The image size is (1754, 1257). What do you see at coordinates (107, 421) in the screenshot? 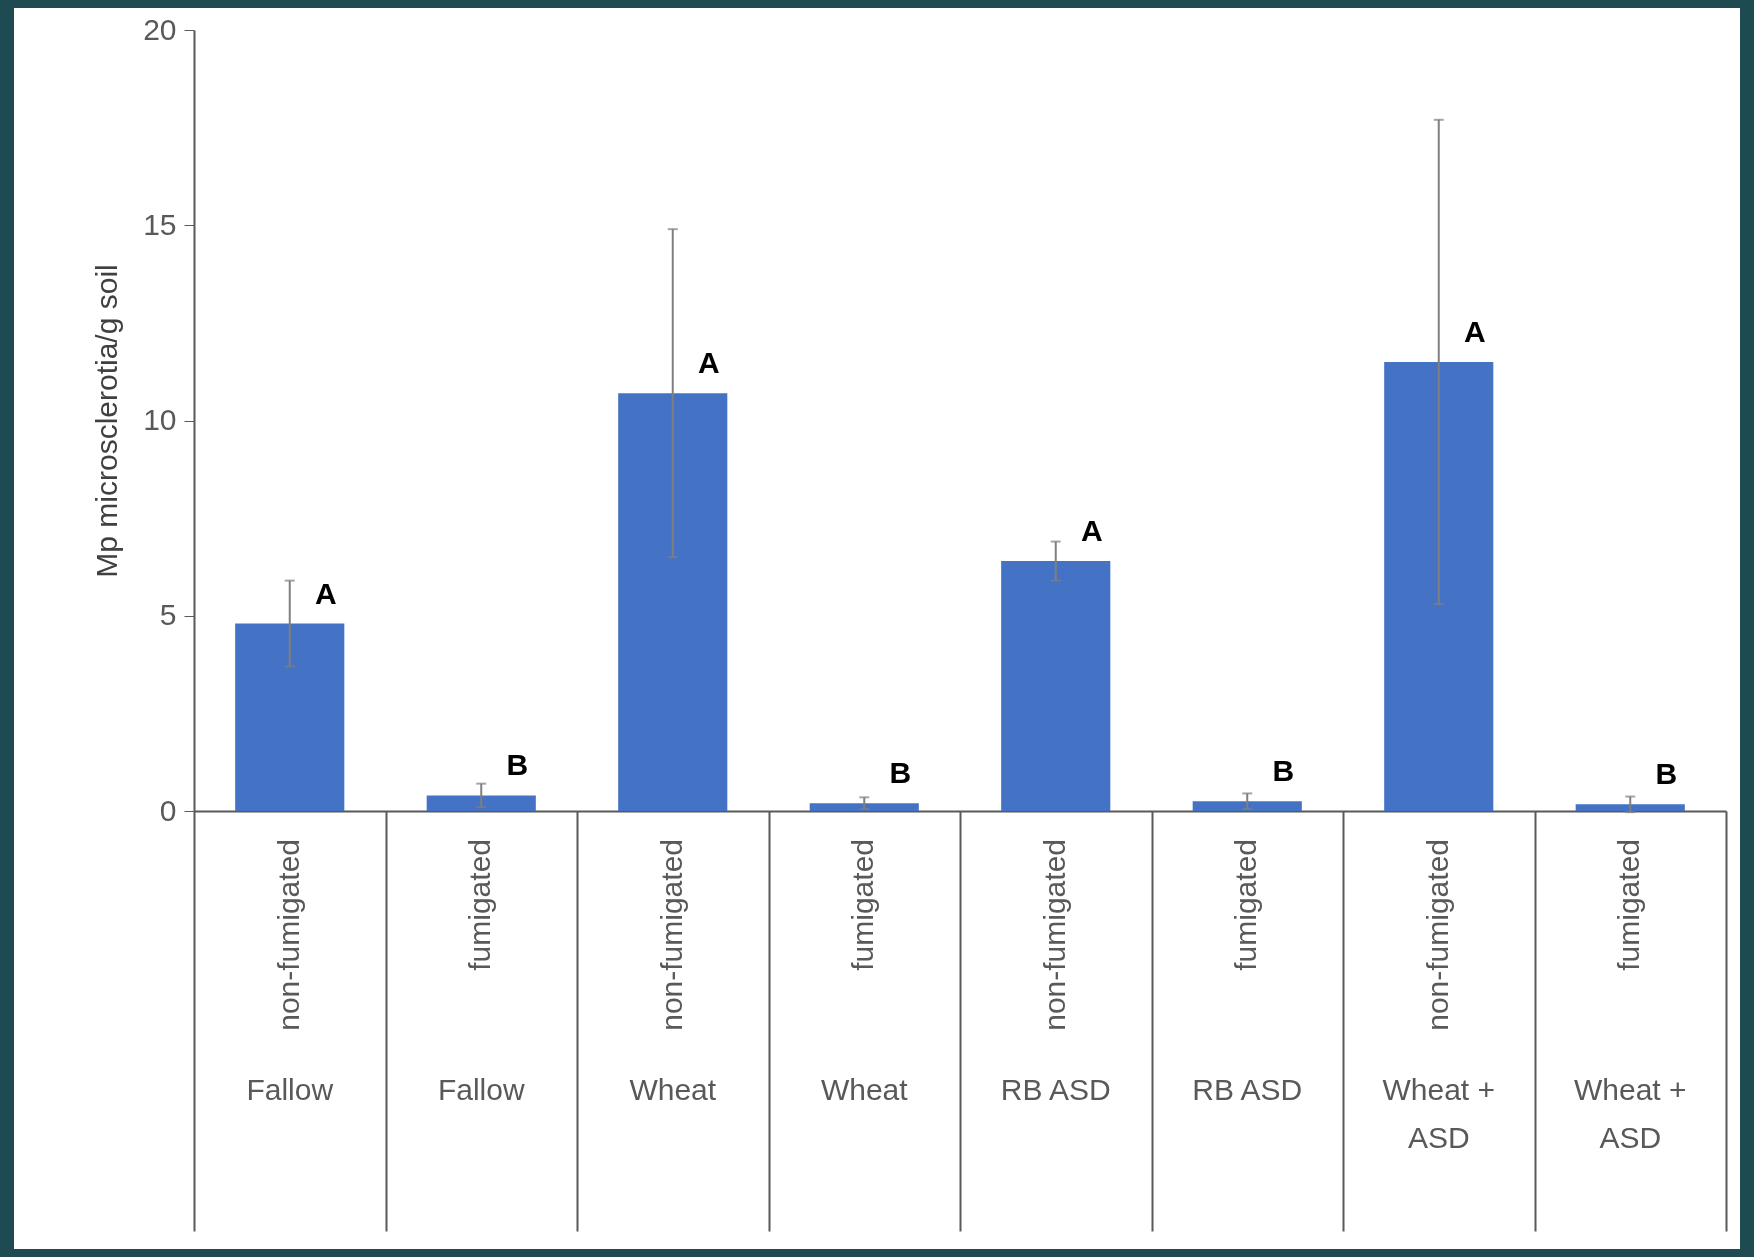
I see `y-axis-title: Mp microsclerotia/g soil` at bounding box center [107, 421].